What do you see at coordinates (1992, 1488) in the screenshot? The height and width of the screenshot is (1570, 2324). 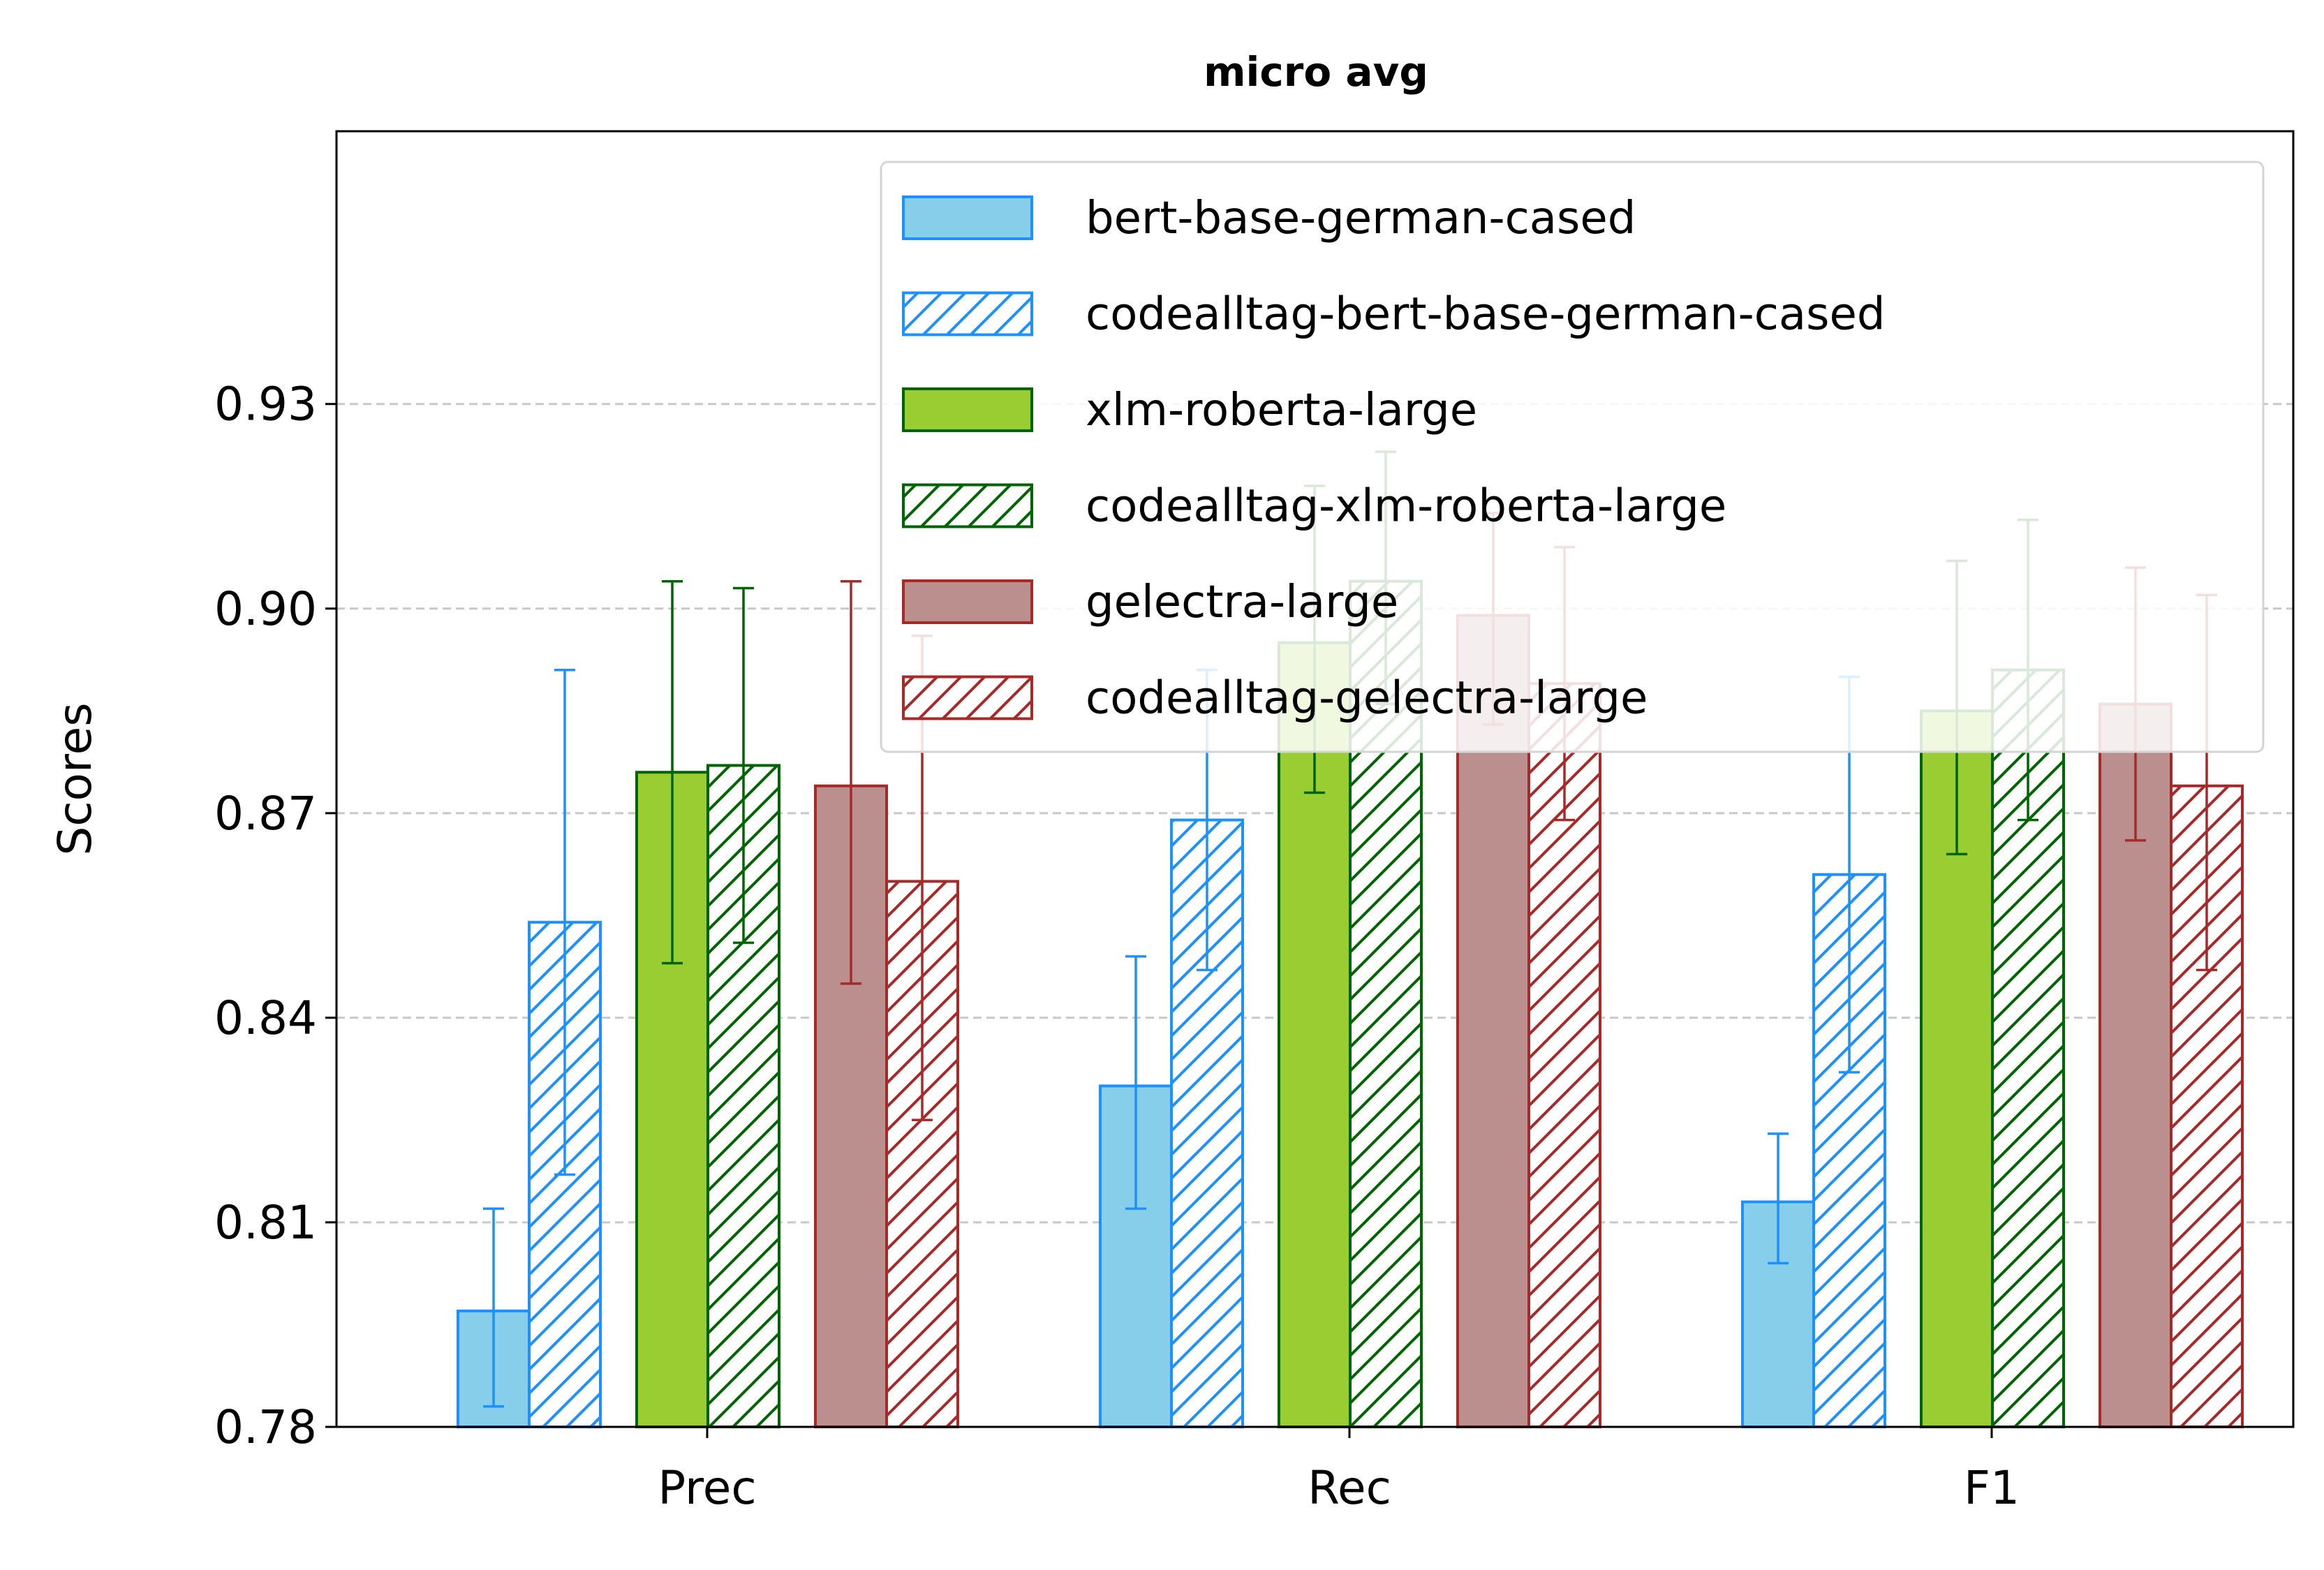 I see `x-tick-label: F1` at bounding box center [1992, 1488].